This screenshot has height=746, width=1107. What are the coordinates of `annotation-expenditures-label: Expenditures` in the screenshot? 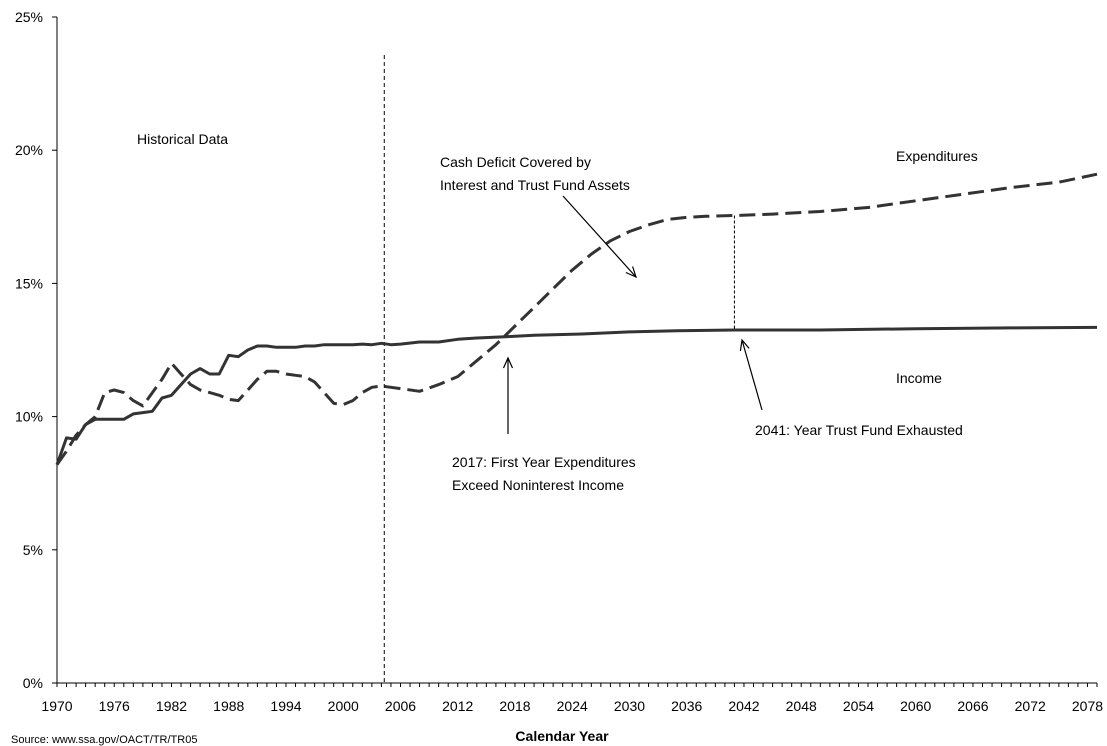 It's located at (937, 156).